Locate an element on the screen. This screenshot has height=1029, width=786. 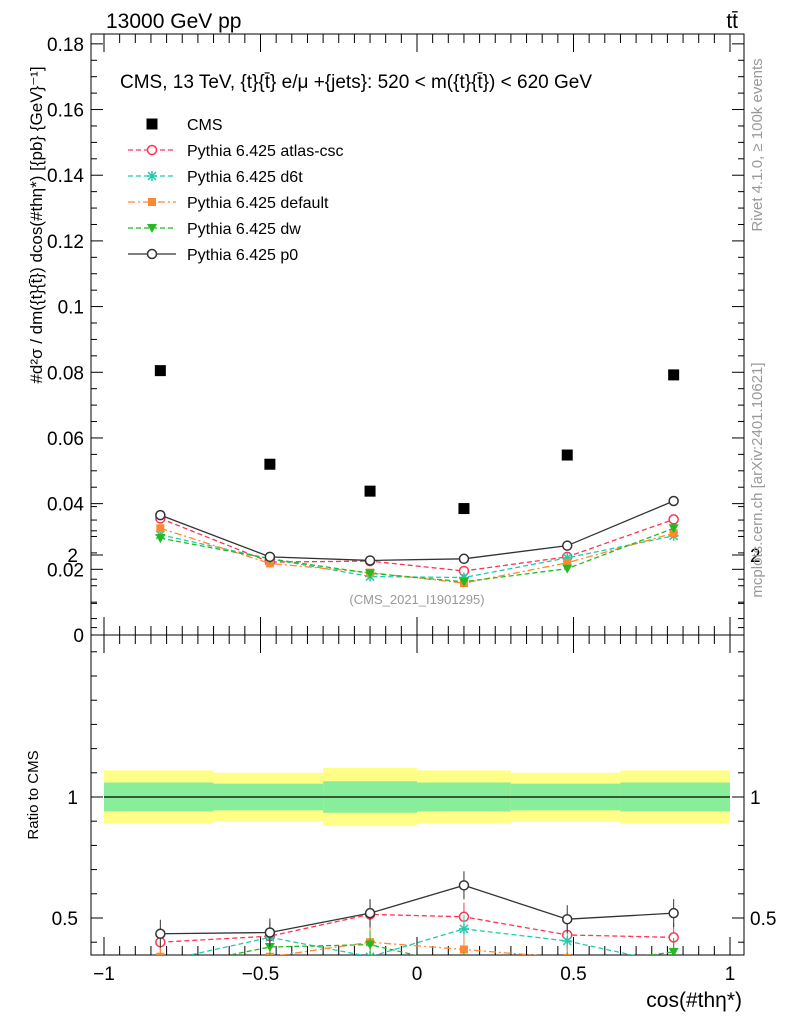
legend-label: Pythia 6.425 atlas-csc is located at coordinates (265, 151).